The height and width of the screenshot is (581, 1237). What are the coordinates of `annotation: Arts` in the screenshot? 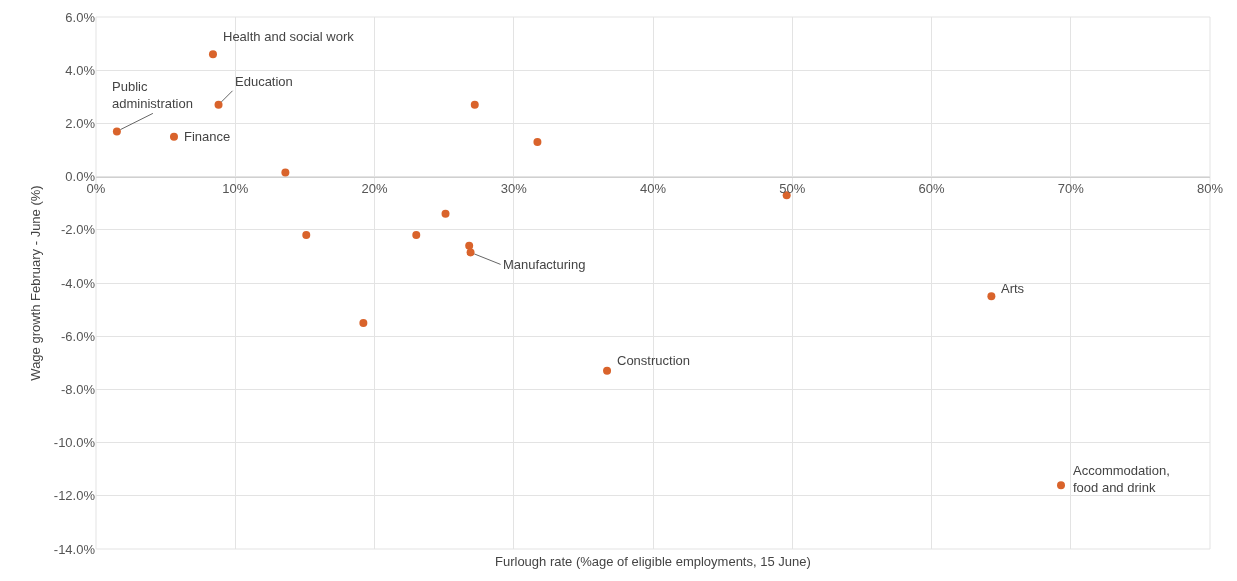 It's located at (1013, 288).